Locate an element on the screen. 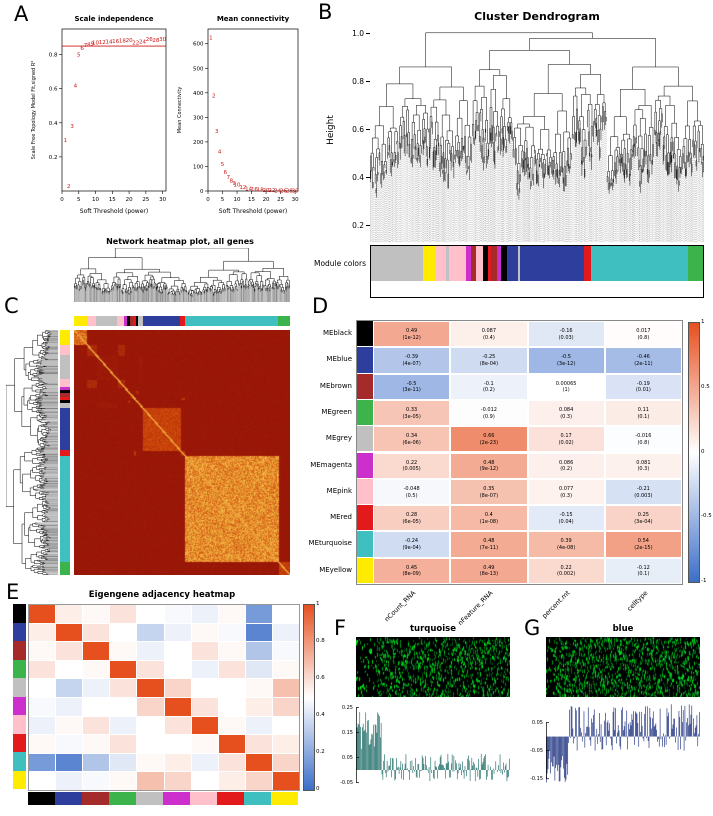 The width and height of the screenshot is (713, 816). trait-legend-tick: 0 is located at coordinates (703, 451).